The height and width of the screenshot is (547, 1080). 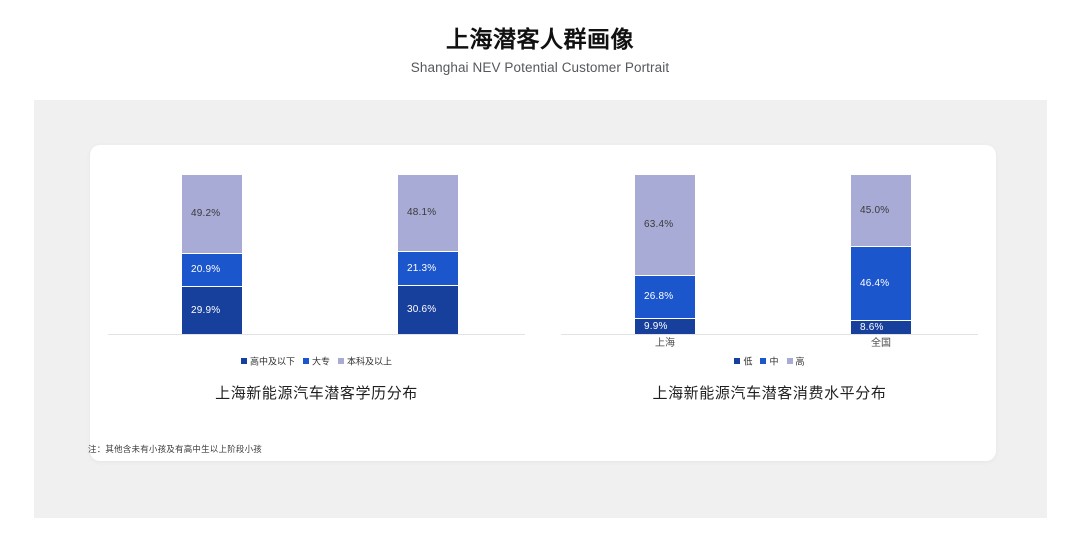 What do you see at coordinates (656, 326) in the screenshot?
I see `bar-segment-label: 9.9%` at bounding box center [656, 326].